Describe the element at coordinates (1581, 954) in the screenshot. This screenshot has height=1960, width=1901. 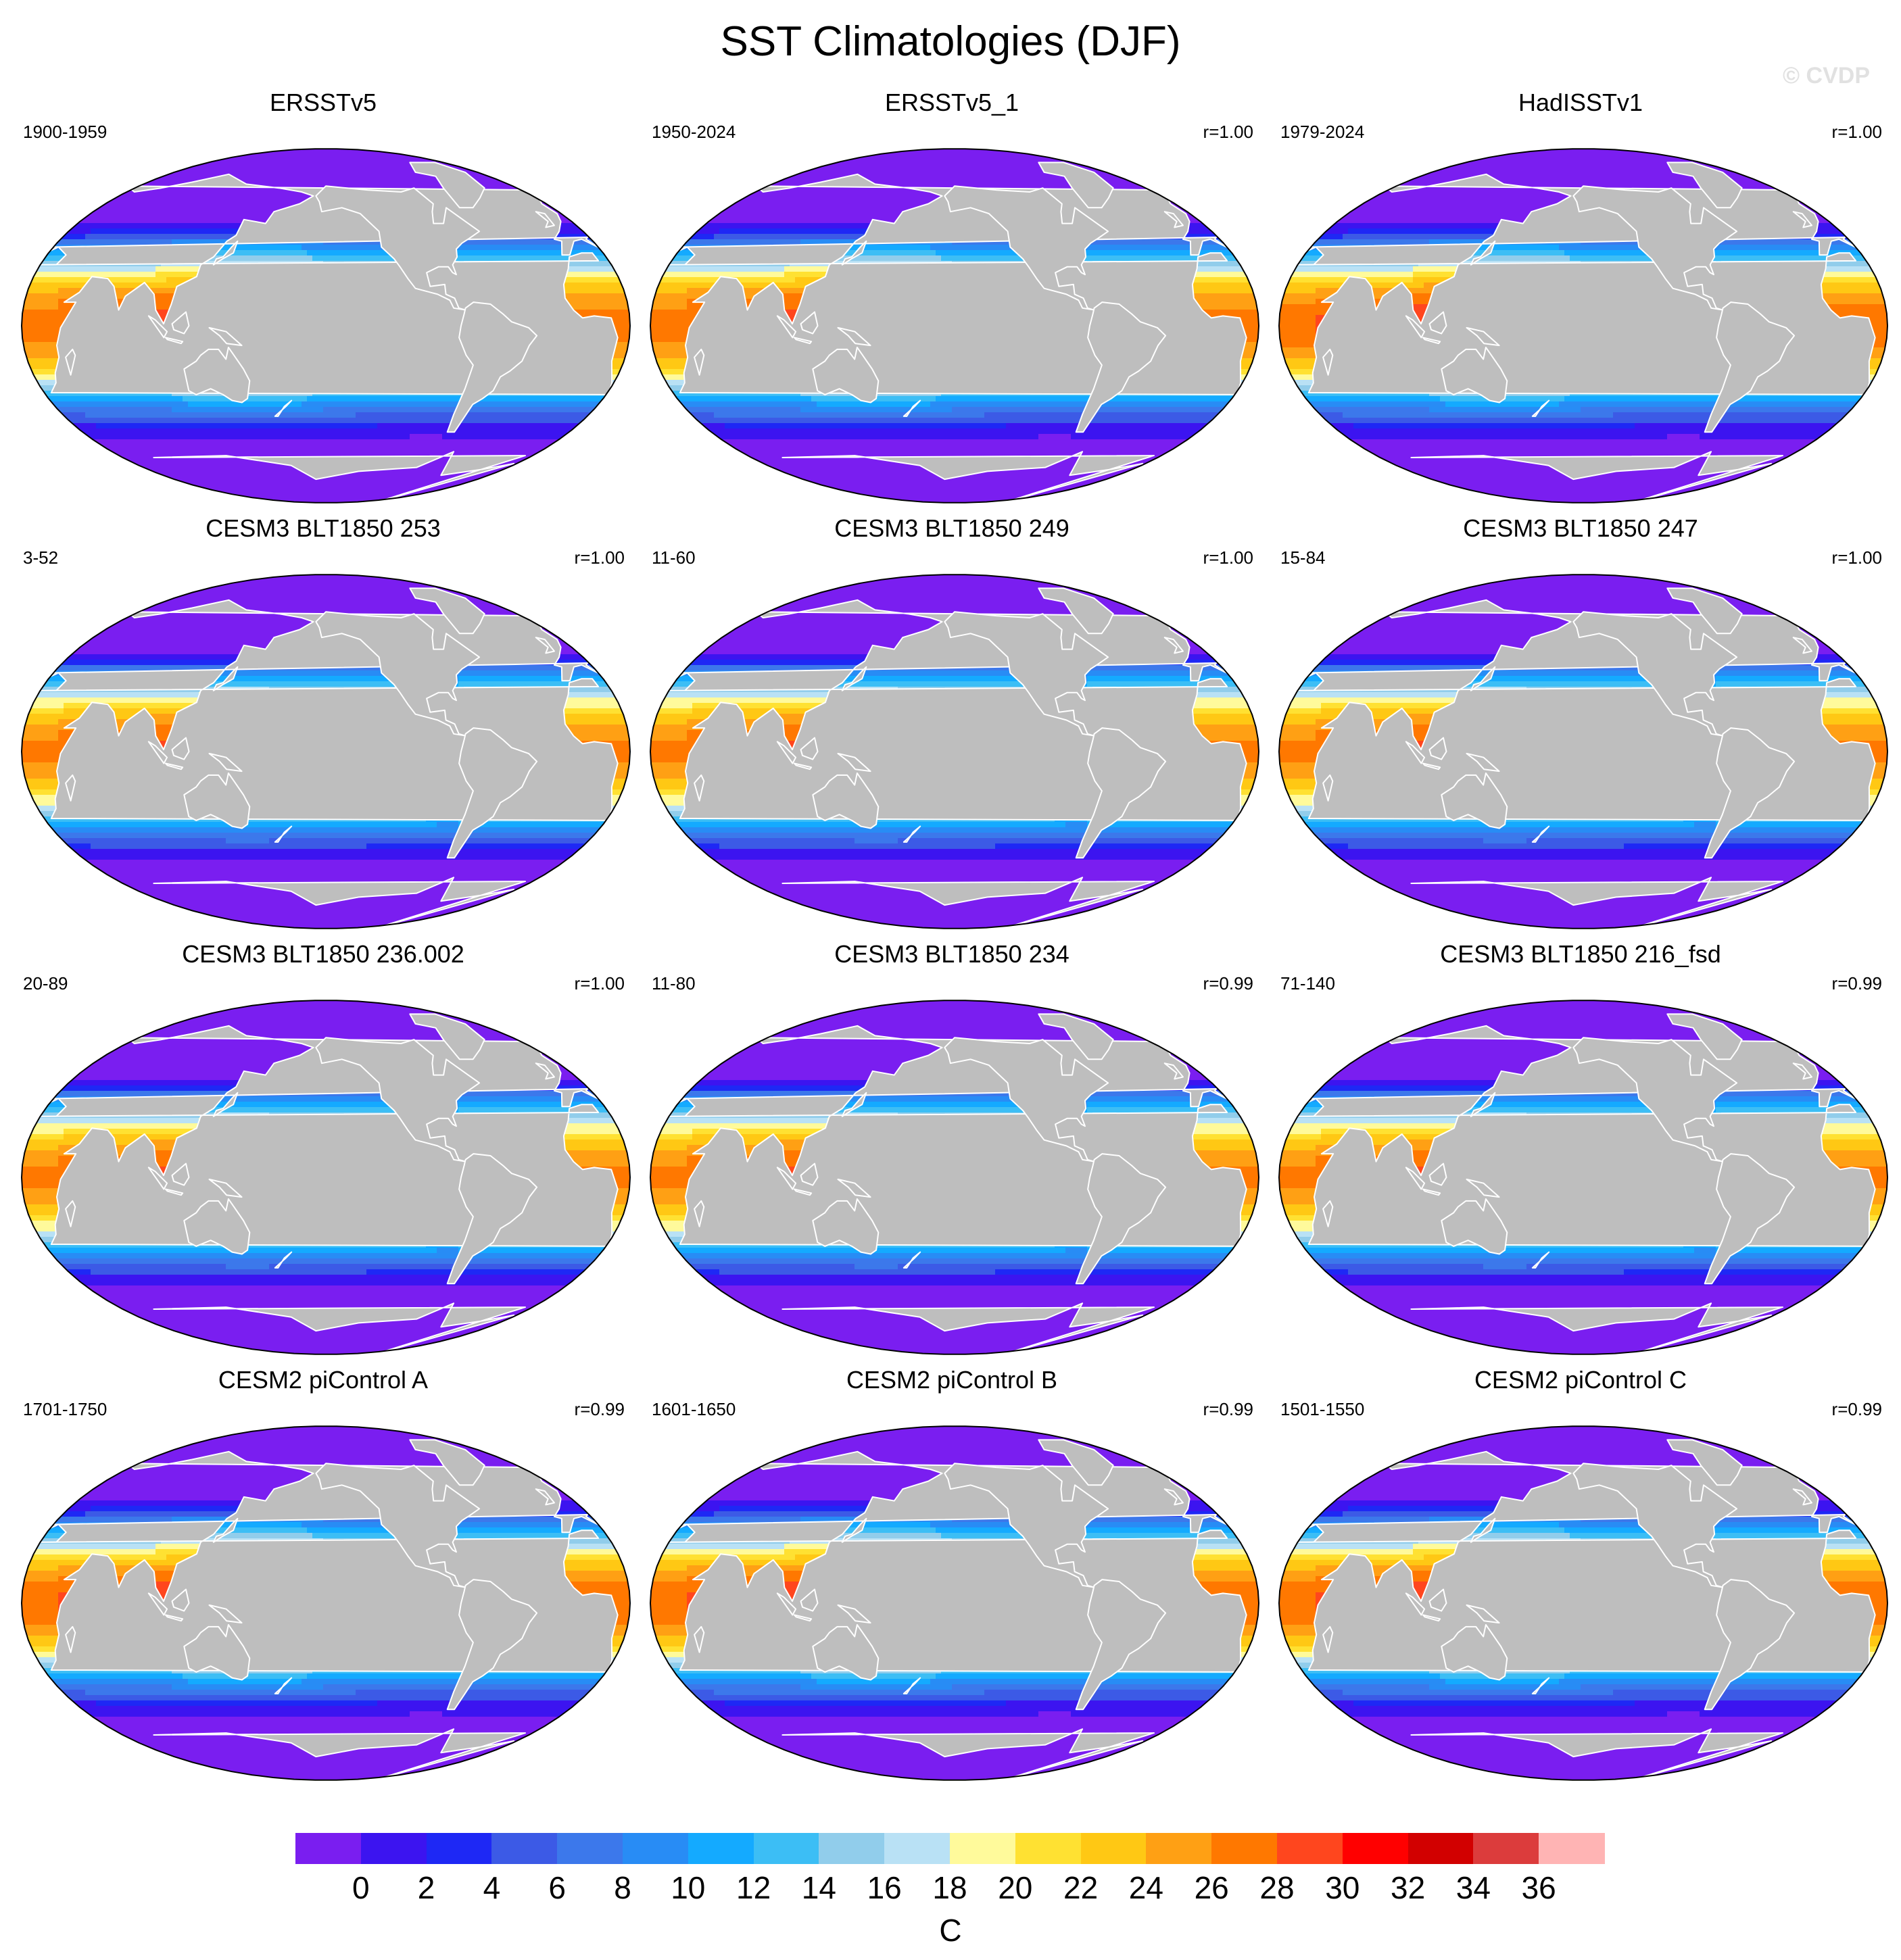
I see `panel-title: CESM3 BLT1850 216_fsd` at that location.